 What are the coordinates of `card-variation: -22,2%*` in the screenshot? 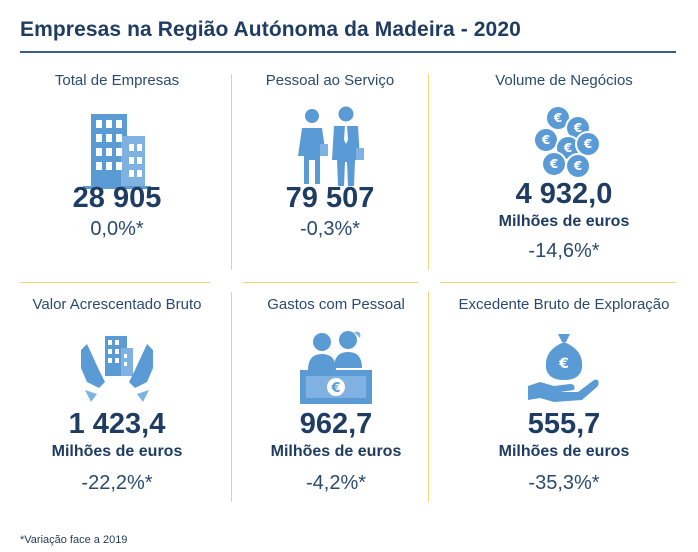 It's located at (117, 483).